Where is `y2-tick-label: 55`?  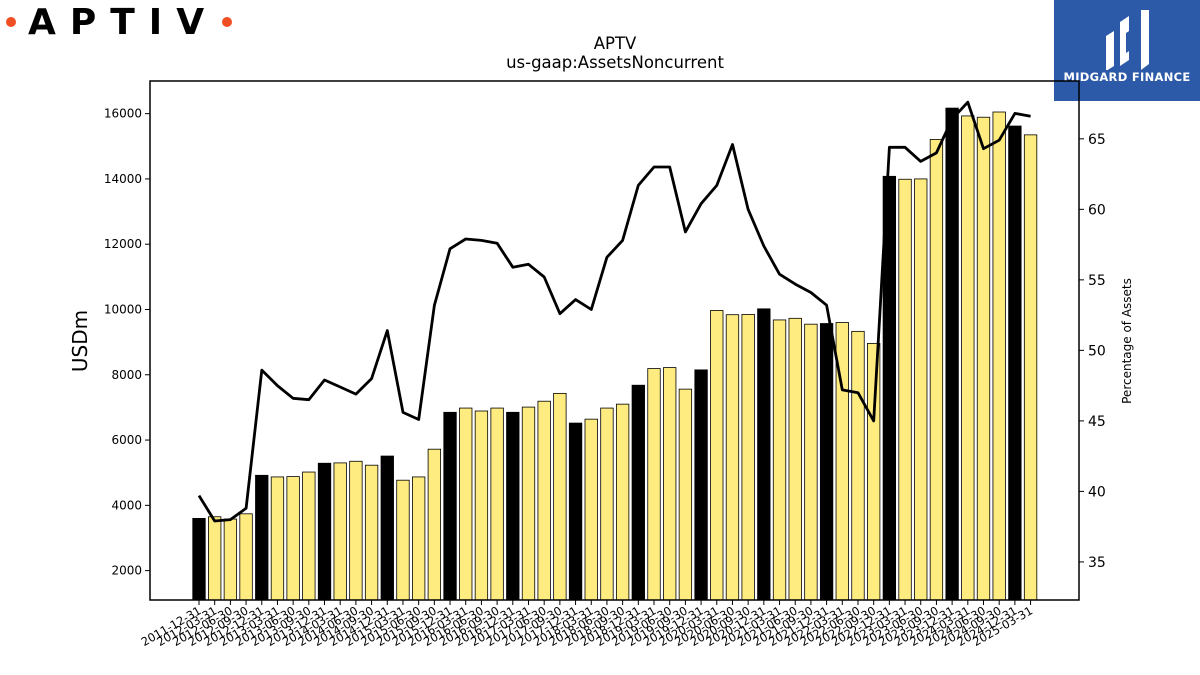
y2-tick-label: 55 is located at coordinates (1097, 281).